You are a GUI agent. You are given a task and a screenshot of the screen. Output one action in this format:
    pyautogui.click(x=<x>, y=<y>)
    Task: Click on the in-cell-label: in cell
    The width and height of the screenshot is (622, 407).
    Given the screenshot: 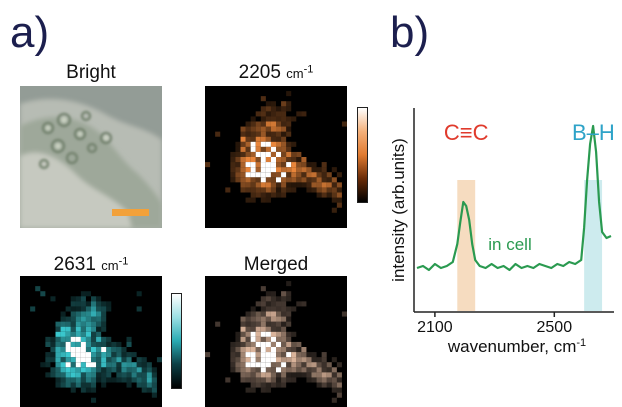 What is the action you would take?
    pyautogui.click(x=509, y=244)
    